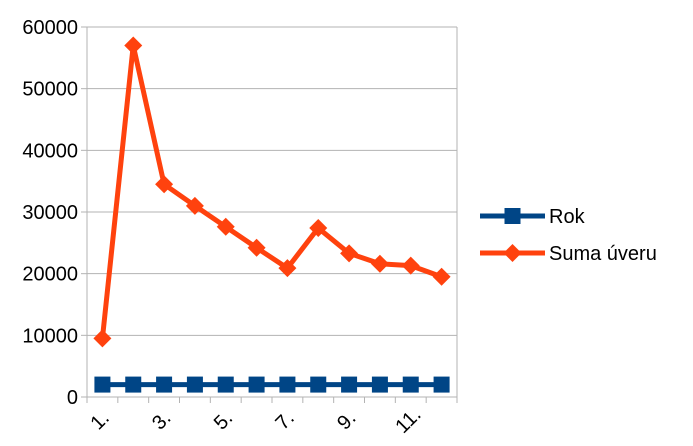 The image size is (693, 446). I want to click on y-tick-label: 30000, so click(50, 213).